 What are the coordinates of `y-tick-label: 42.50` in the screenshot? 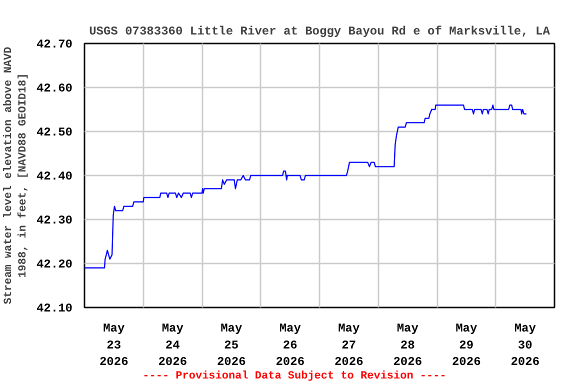 It's located at (54, 133).